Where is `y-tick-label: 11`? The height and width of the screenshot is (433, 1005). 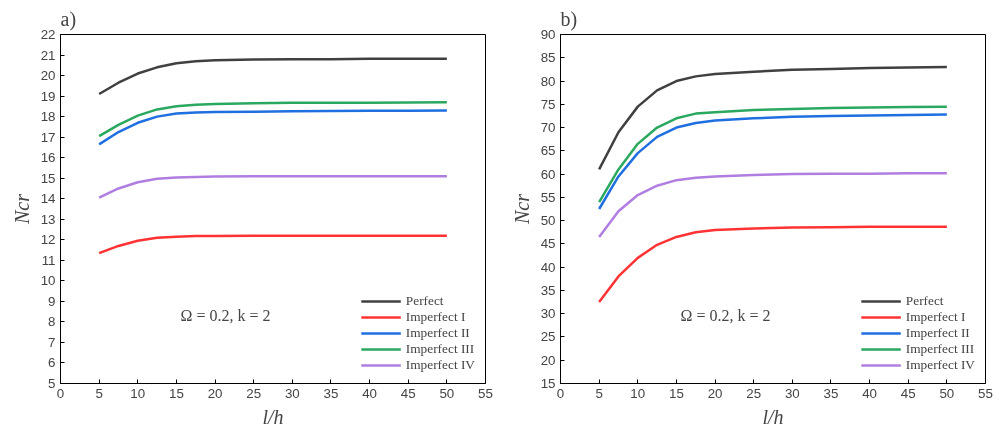 y-tick-label: 11 is located at coordinates (48, 260).